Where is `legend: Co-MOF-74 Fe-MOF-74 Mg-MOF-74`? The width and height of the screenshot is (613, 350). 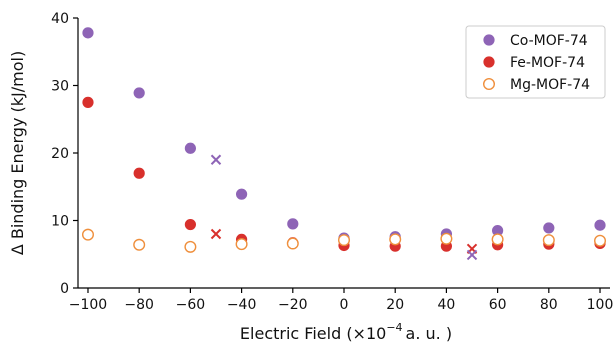 legend: Co-MOF-74 Fe-MOF-74 Mg-MOF-74 is located at coordinates (535, 62).